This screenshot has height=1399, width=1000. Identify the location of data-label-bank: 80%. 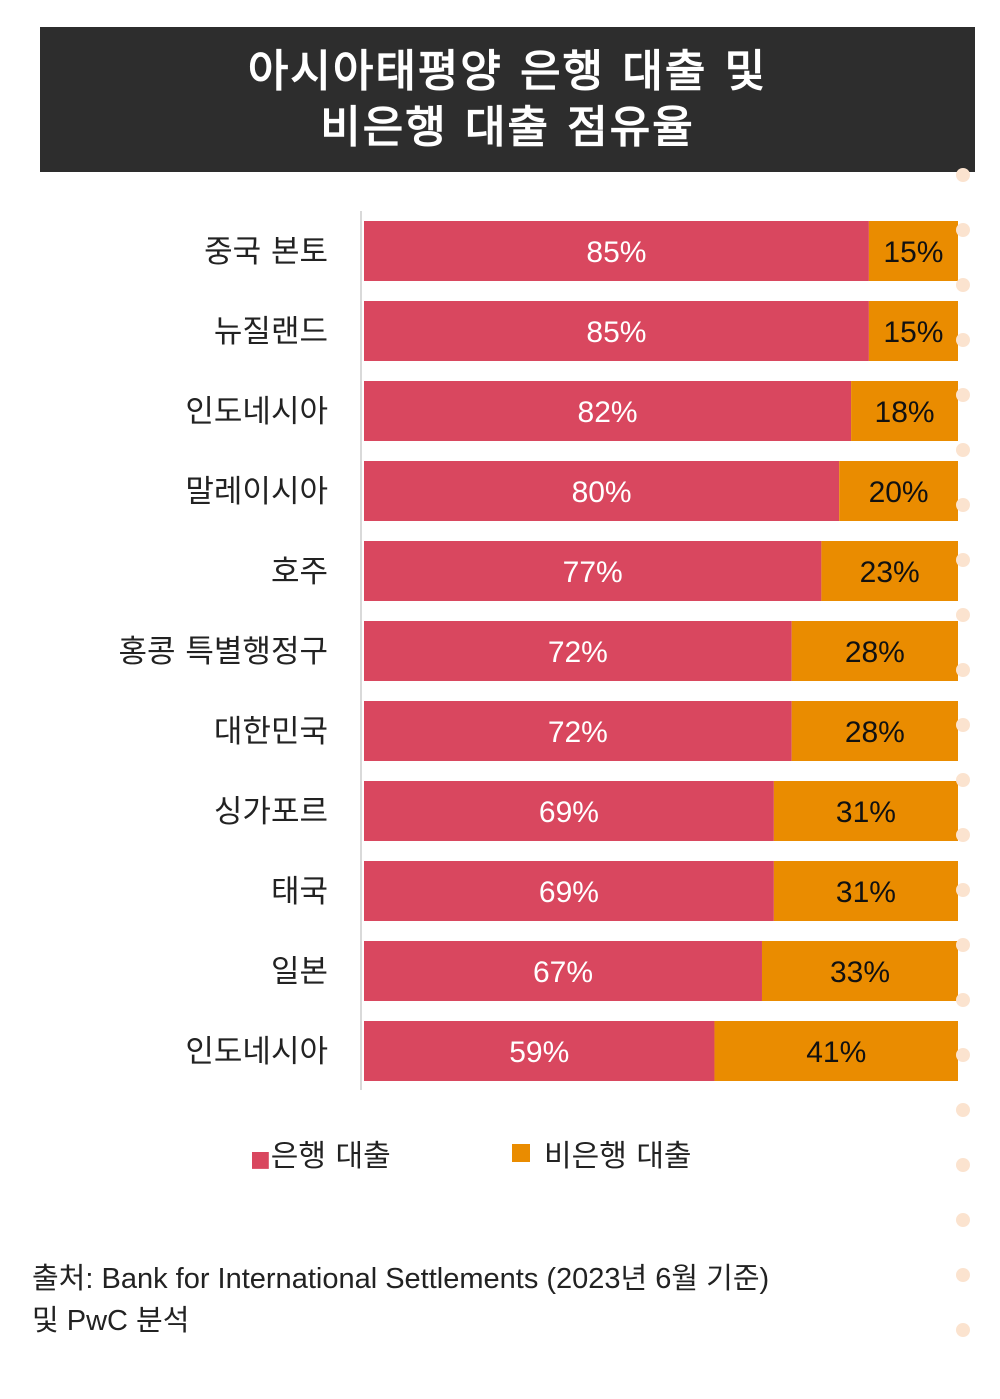
(602, 492).